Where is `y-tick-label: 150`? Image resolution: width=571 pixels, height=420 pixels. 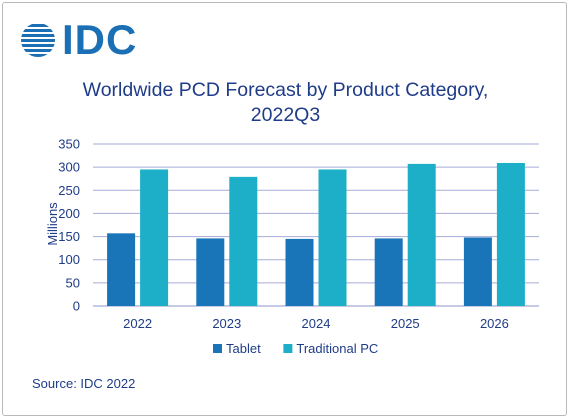
y-tick-label: 150 is located at coordinates (69, 236).